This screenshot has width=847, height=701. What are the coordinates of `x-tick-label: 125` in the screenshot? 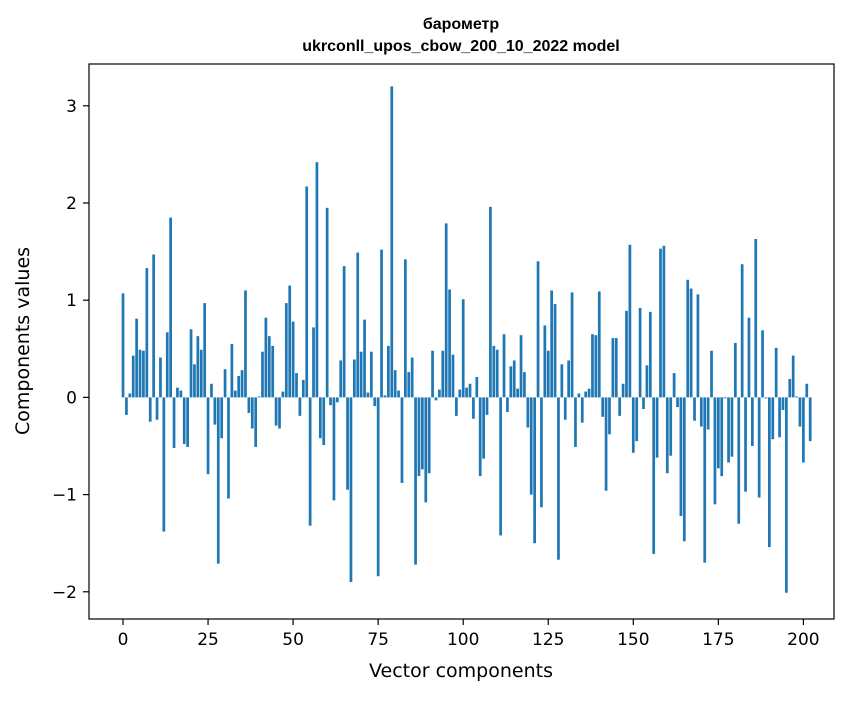 It's located at (548, 640).